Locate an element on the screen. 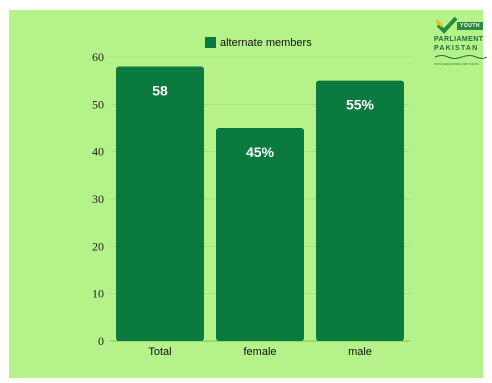  x-axis-ticks: Total female male is located at coordinates (260, 352).